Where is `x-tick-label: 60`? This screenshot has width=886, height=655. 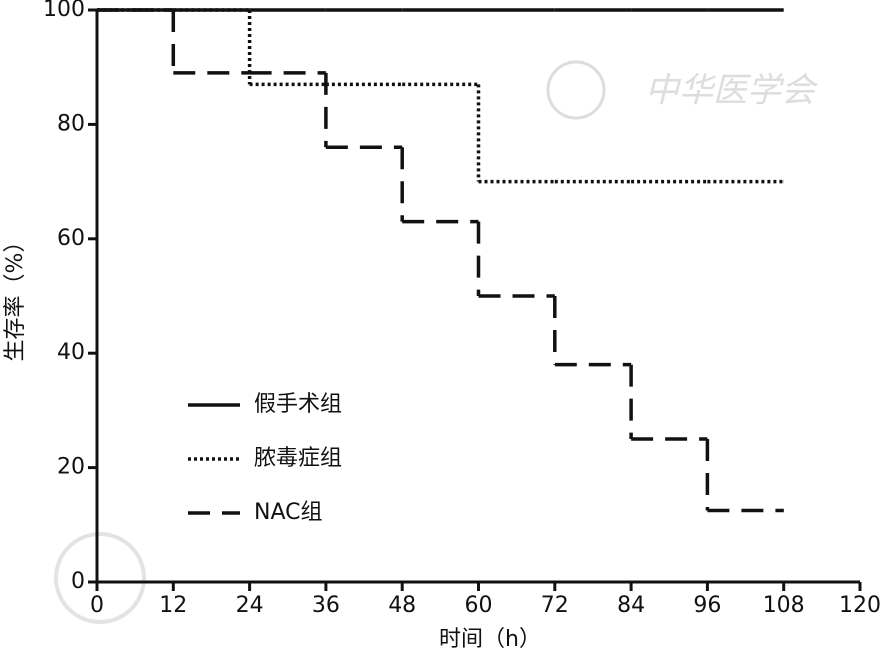
x-tick-label: 60 is located at coordinates (479, 605).